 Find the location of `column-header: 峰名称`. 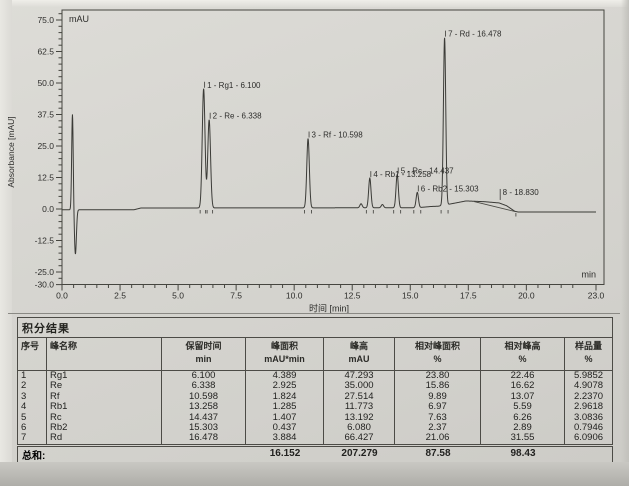

column-header: 峰名称 is located at coordinates (104, 354).